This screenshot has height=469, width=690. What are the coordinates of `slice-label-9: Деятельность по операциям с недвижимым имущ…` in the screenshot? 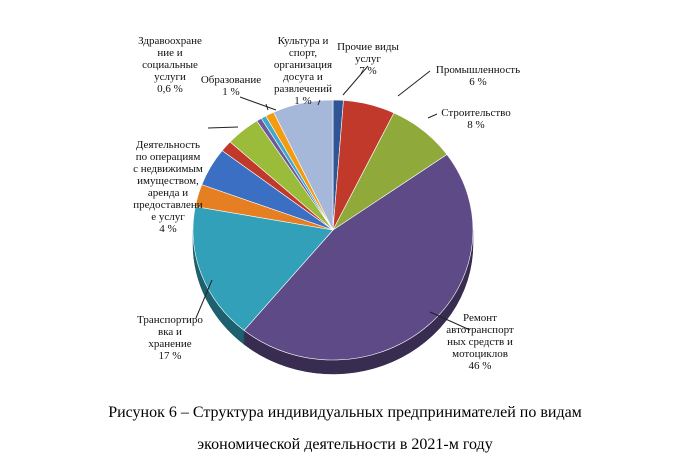 It's located at (168, 187).